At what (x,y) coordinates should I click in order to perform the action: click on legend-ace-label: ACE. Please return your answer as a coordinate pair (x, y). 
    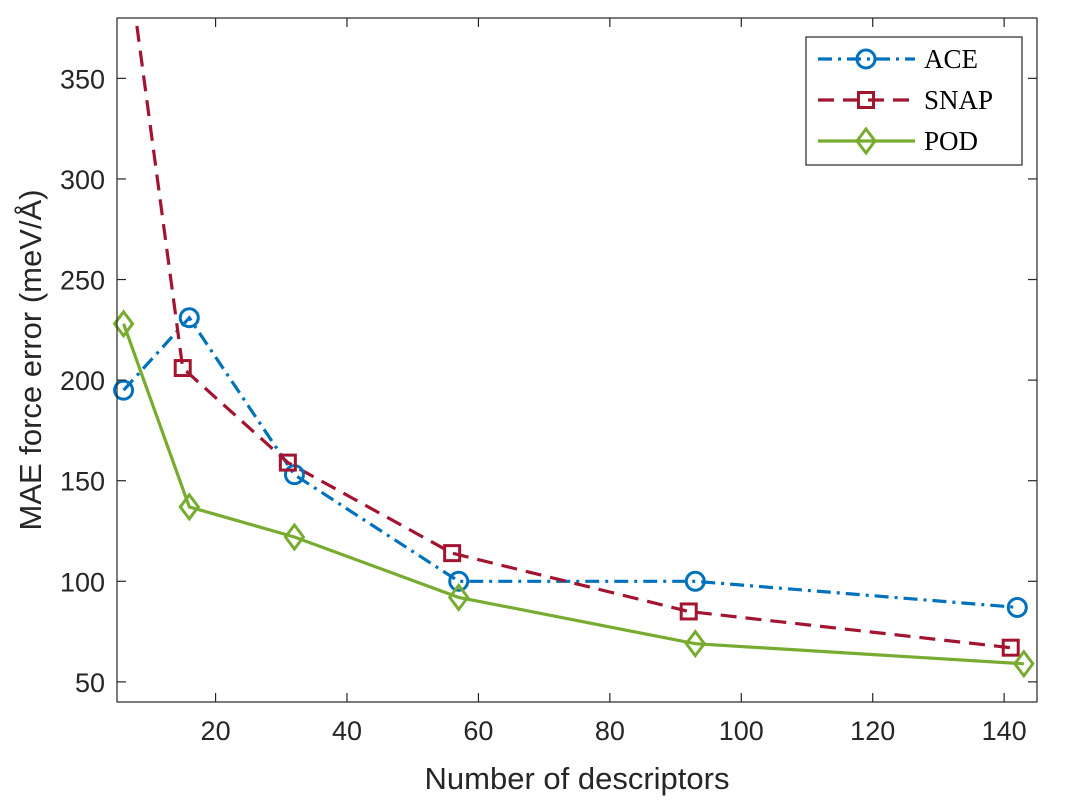
    Looking at the image, I should click on (951, 59).